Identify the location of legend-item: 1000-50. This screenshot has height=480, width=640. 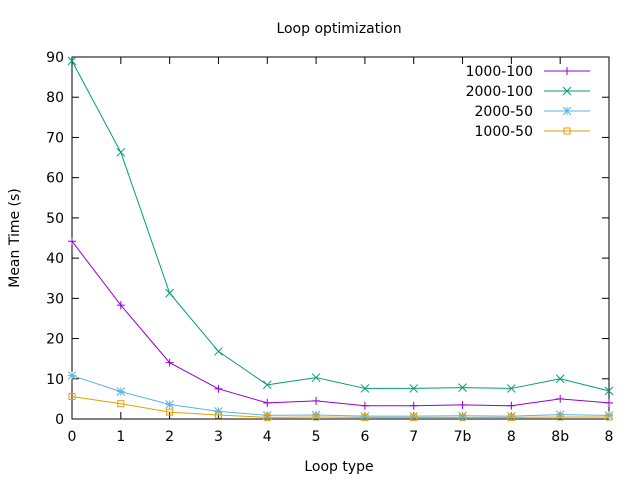
(532, 132).